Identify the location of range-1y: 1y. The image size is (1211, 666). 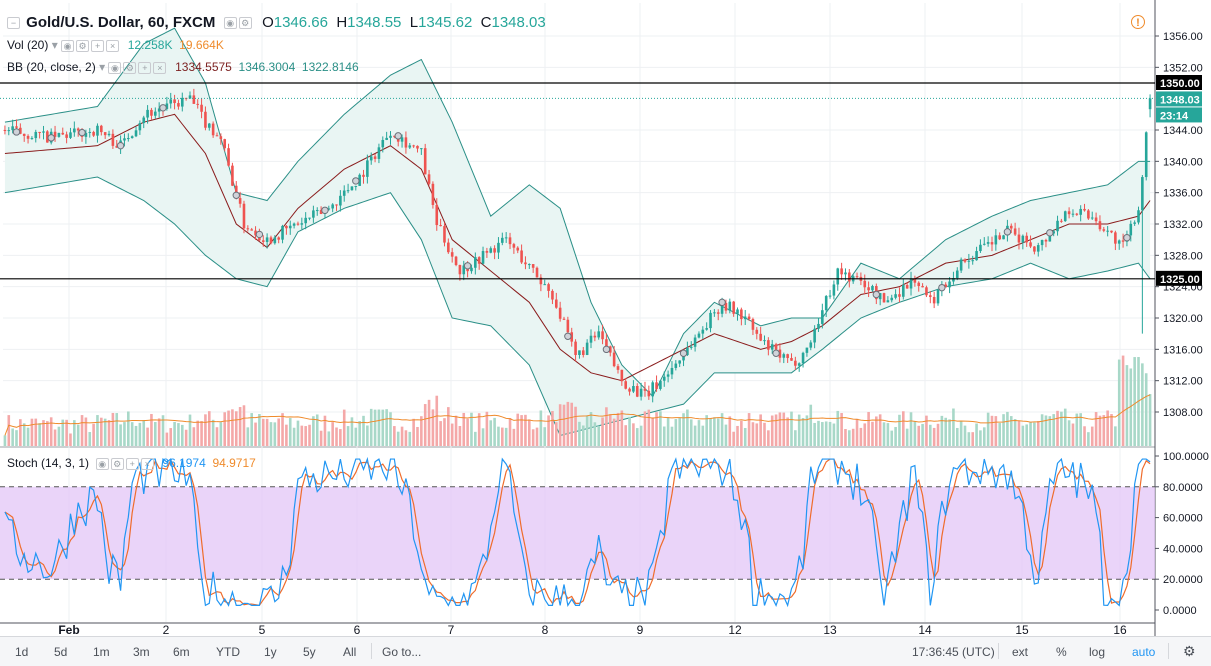
(270, 652).